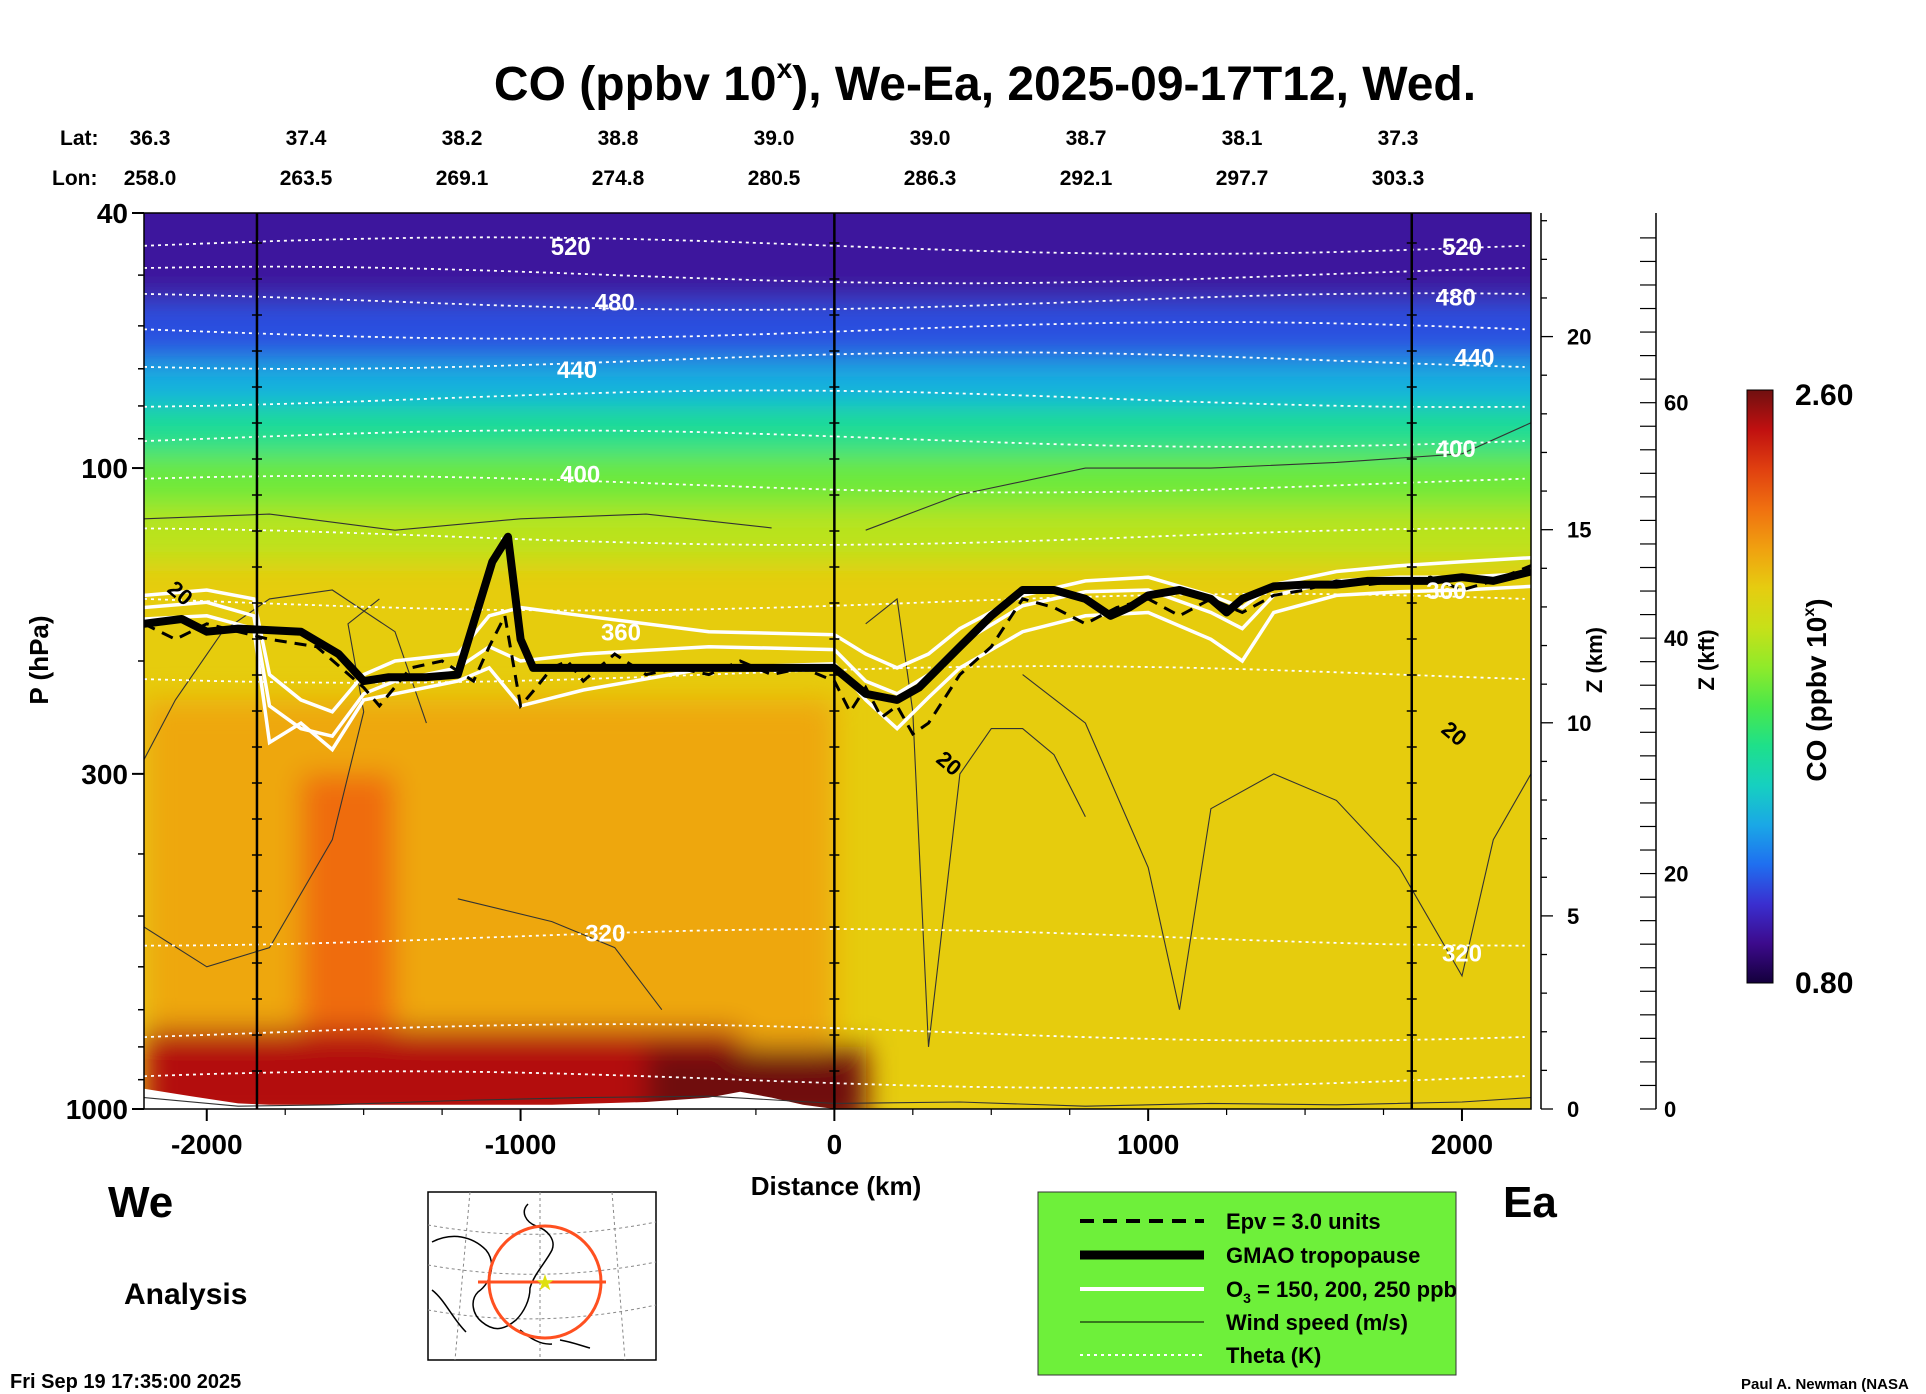  What do you see at coordinates (140, 1202) in the screenshot?
I see `west-end-label: We` at bounding box center [140, 1202].